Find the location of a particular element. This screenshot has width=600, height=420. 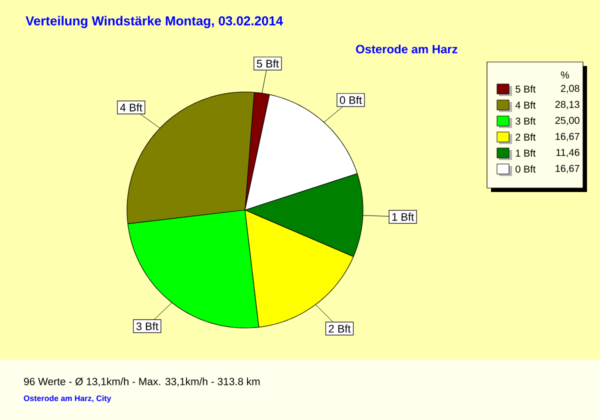

legend-label: 4 Bft is located at coordinates (525, 105).